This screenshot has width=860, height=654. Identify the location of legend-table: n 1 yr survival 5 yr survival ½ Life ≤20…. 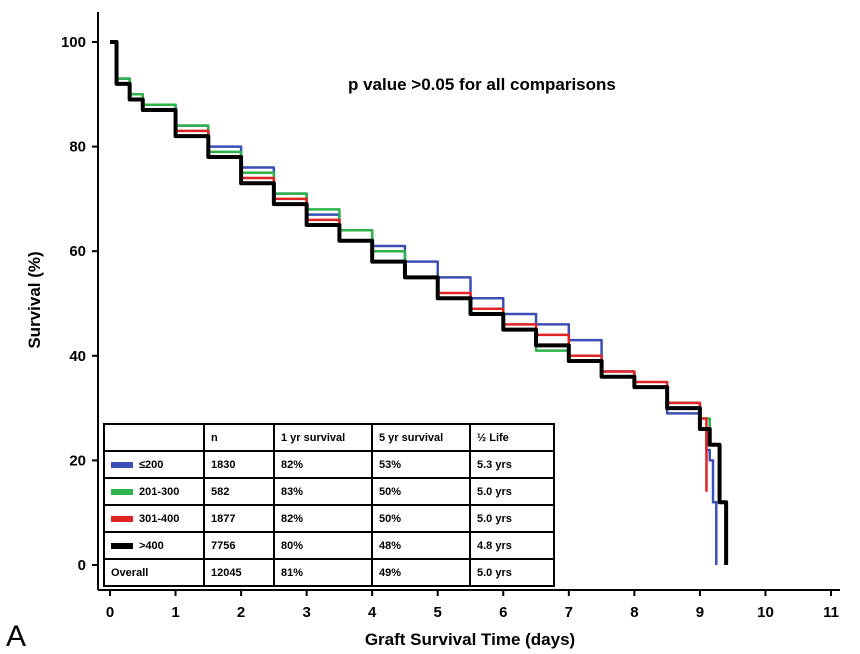
(329, 505).